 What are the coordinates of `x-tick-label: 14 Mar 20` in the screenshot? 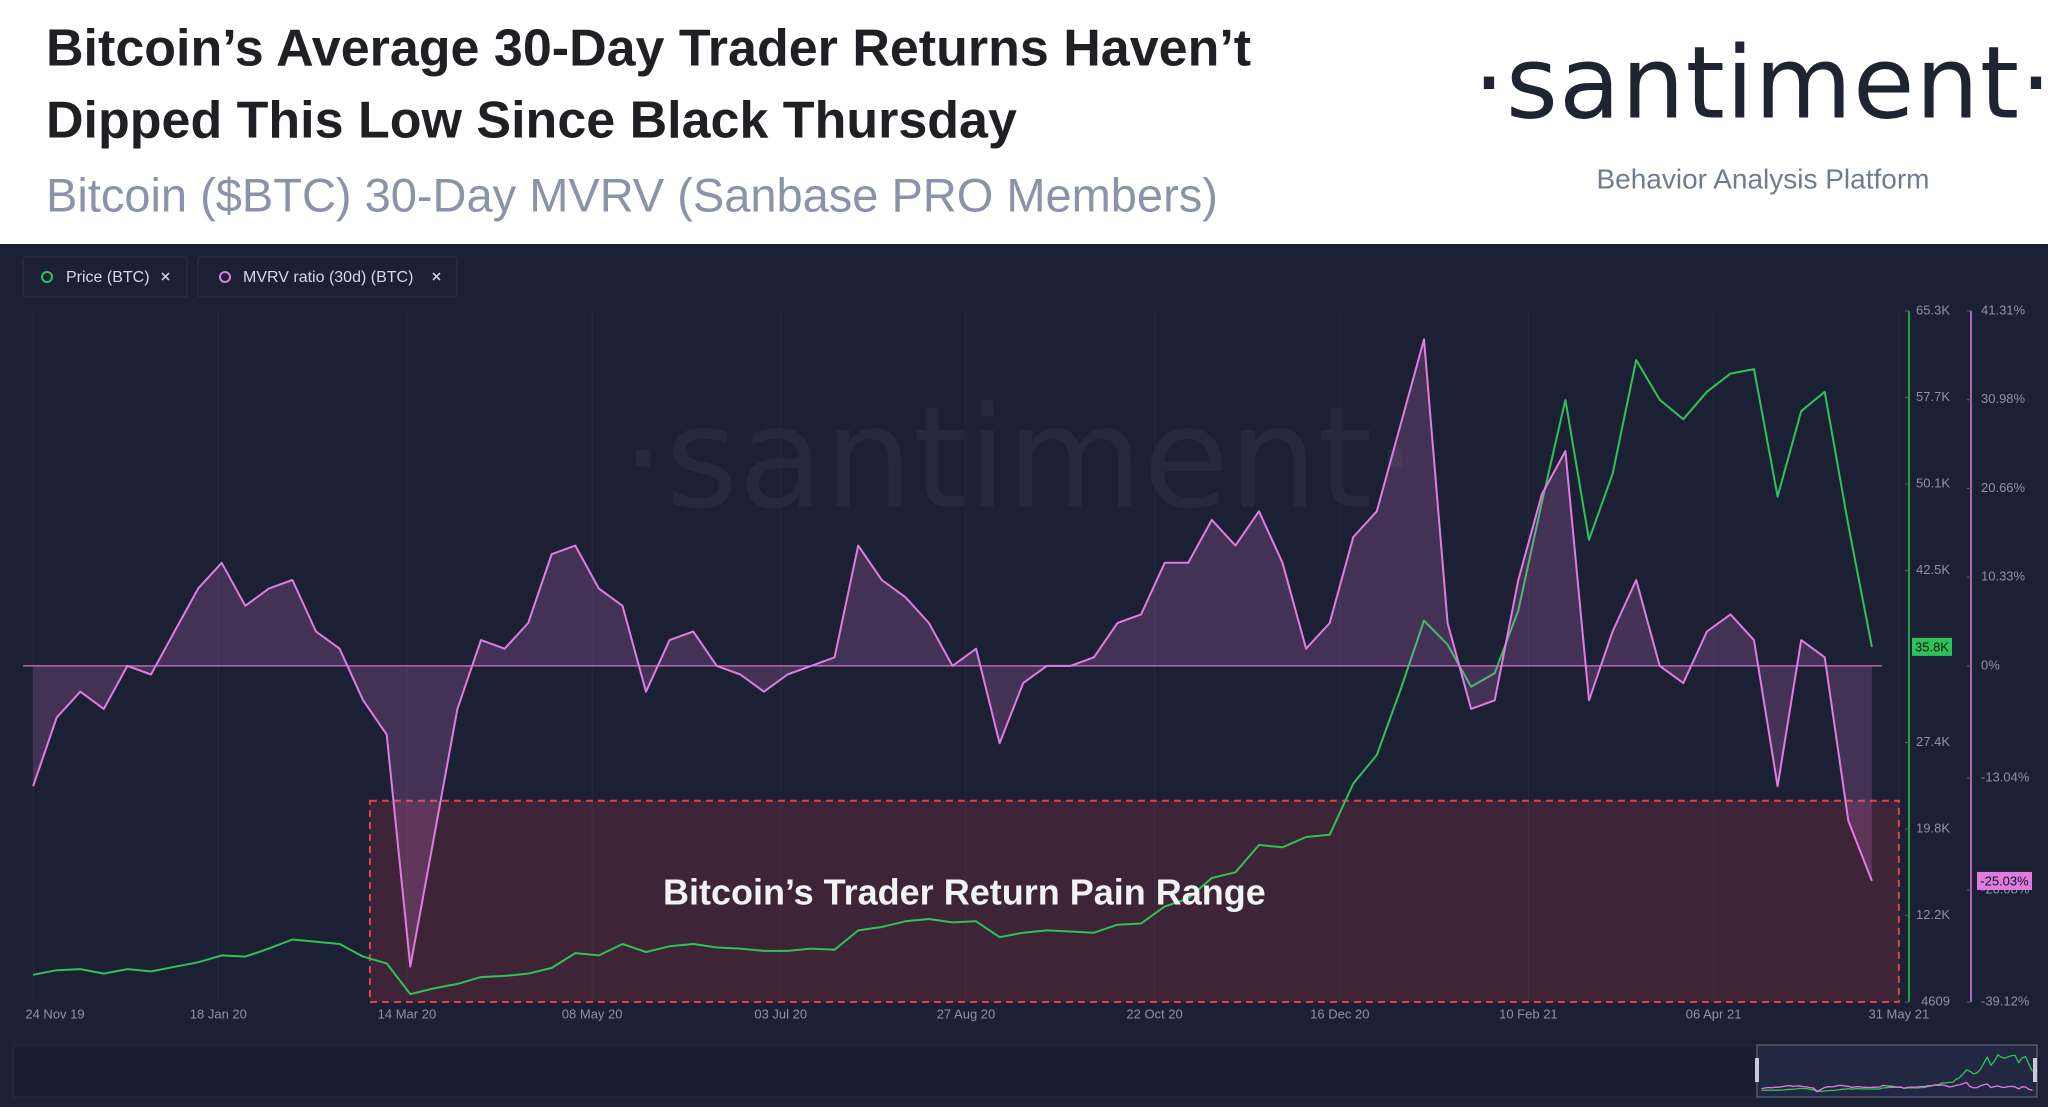 It's located at (407, 1013).